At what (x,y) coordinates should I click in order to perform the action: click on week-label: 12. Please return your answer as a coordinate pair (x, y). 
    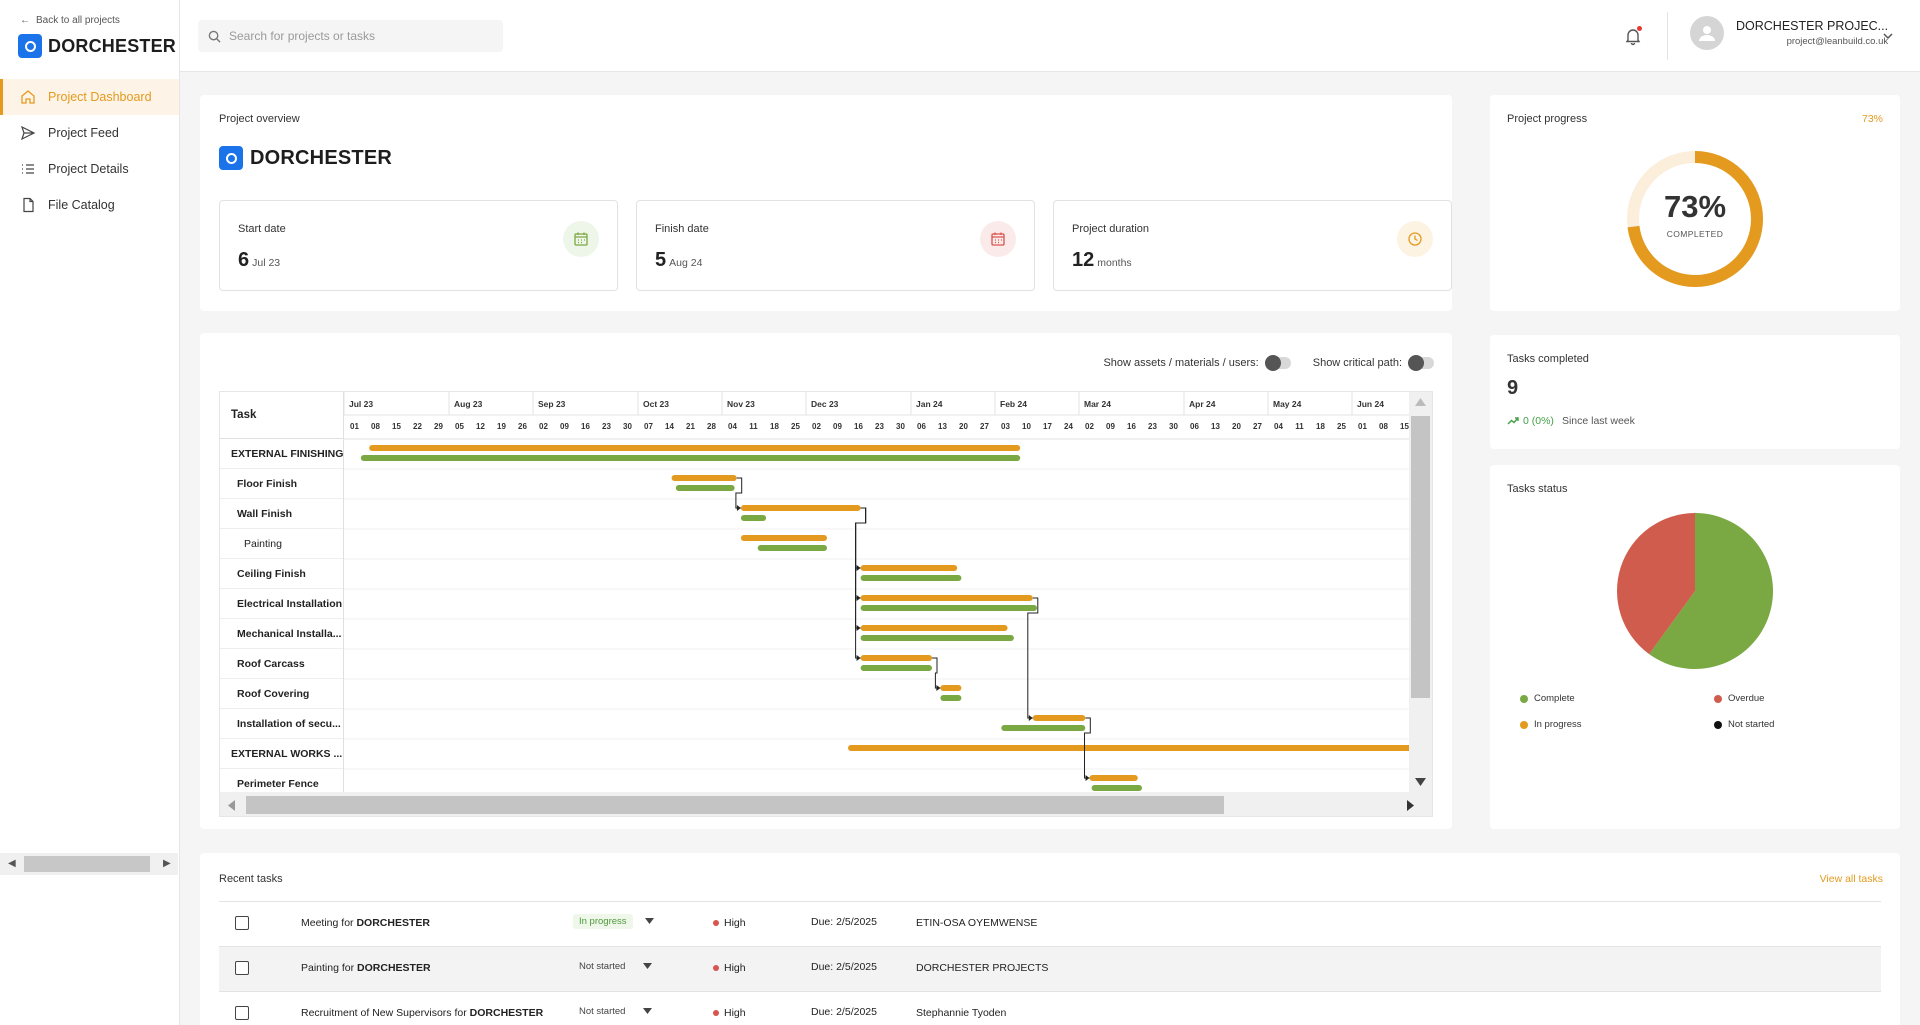
    Looking at the image, I should click on (480, 426).